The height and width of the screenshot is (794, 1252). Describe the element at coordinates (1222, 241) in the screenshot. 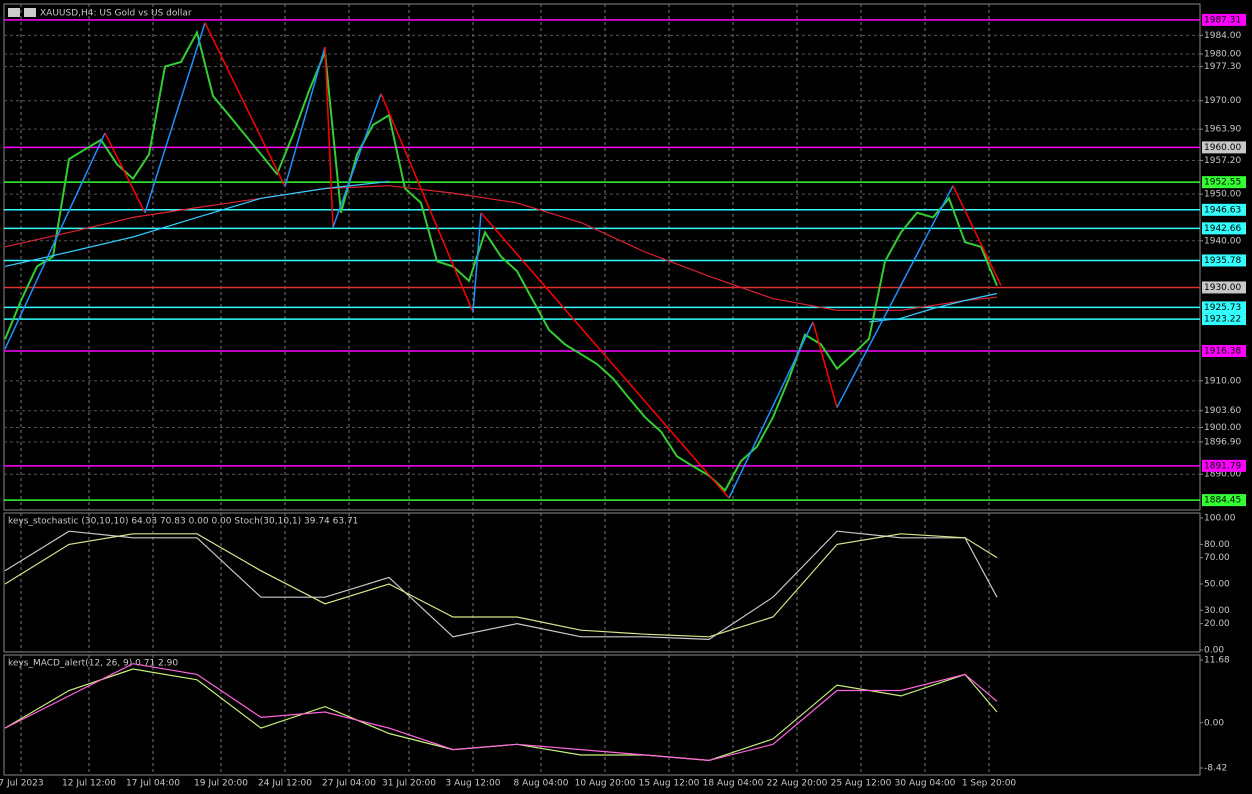

I see `y-tick-label: 1940.00` at that location.